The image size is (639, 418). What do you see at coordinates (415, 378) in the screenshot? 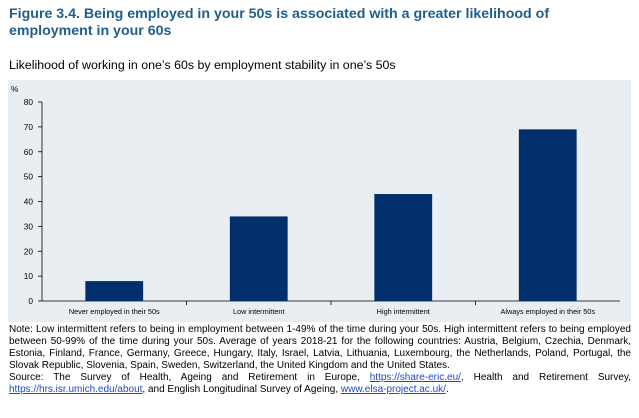
I see `share-link: https://share-eric.eu/` at bounding box center [415, 378].